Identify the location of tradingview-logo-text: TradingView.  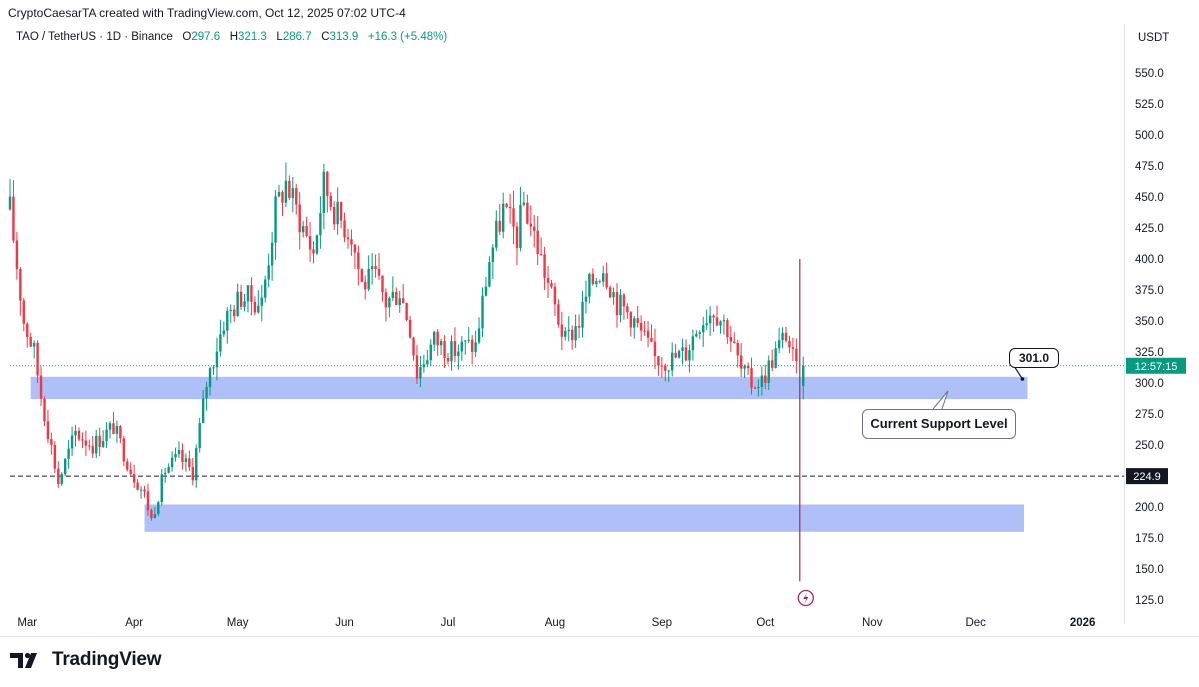
(107, 659).